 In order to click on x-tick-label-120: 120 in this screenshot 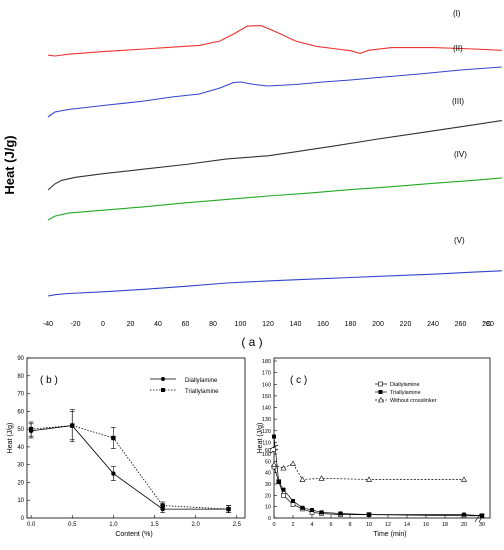, I will do `click(268, 324)`.